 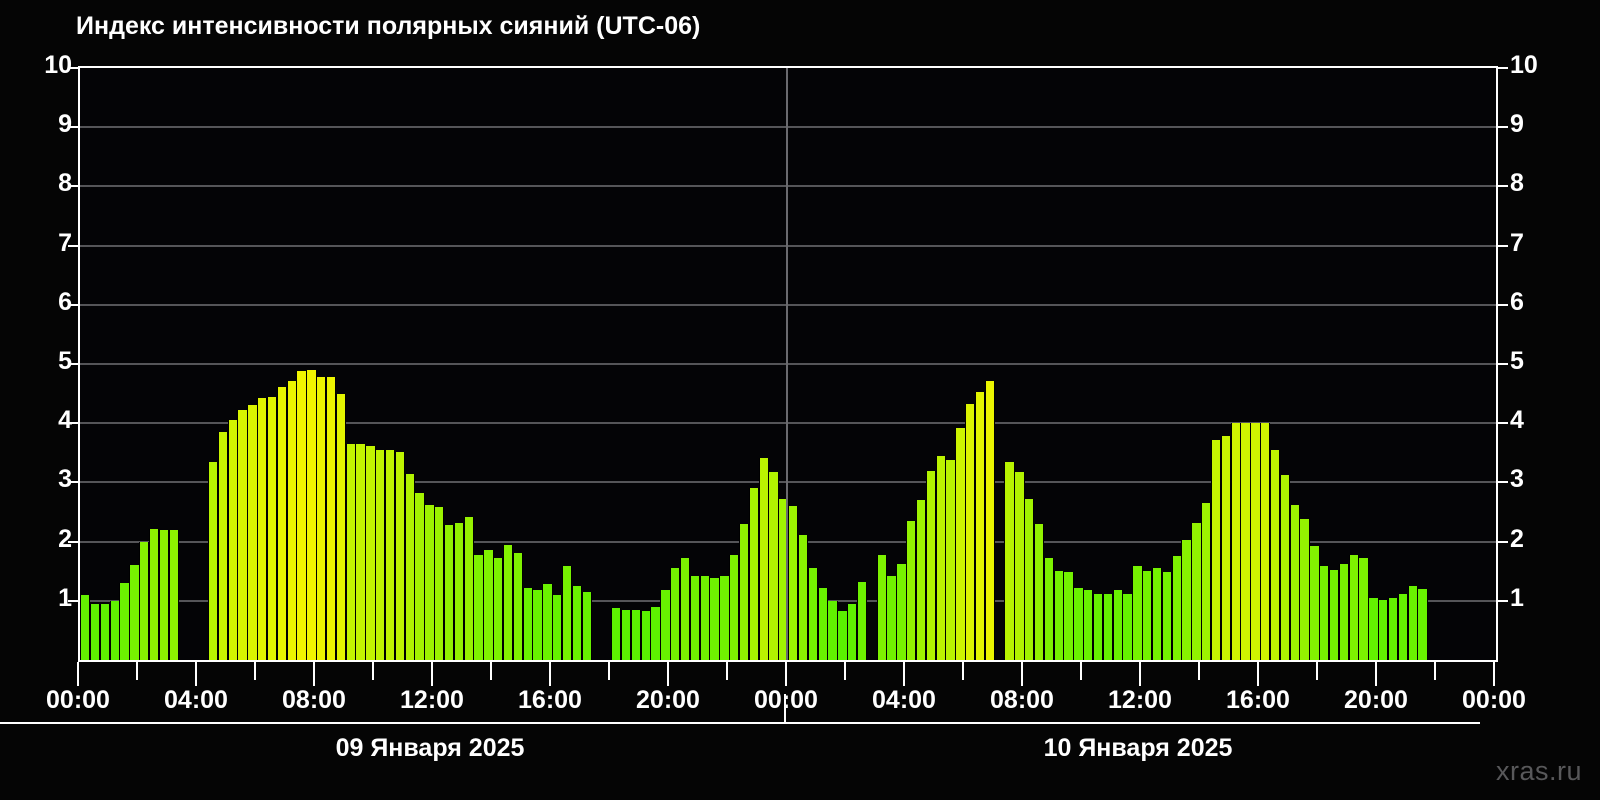 What do you see at coordinates (788, 661) in the screenshot?
I see `plot-bottom-border` at bounding box center [788, 661].